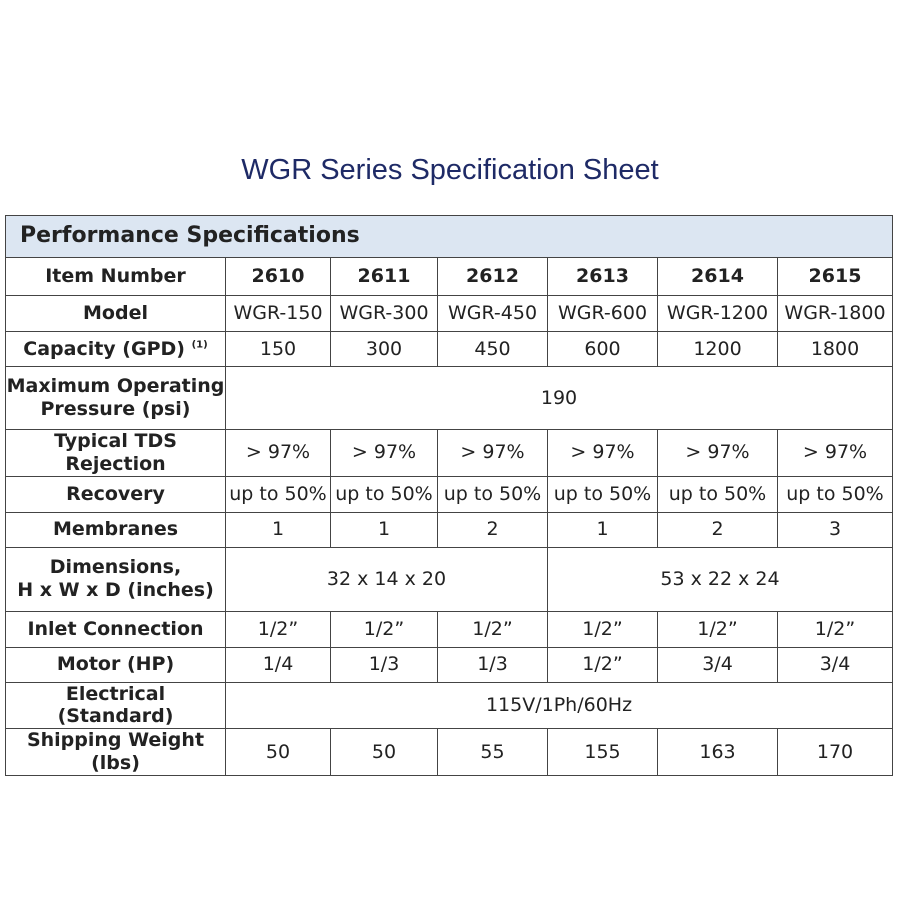  What do you see at coordinates (602, 313) in the screenshot?
I see `cell: WGR-600` at bounding box center [602, 313].